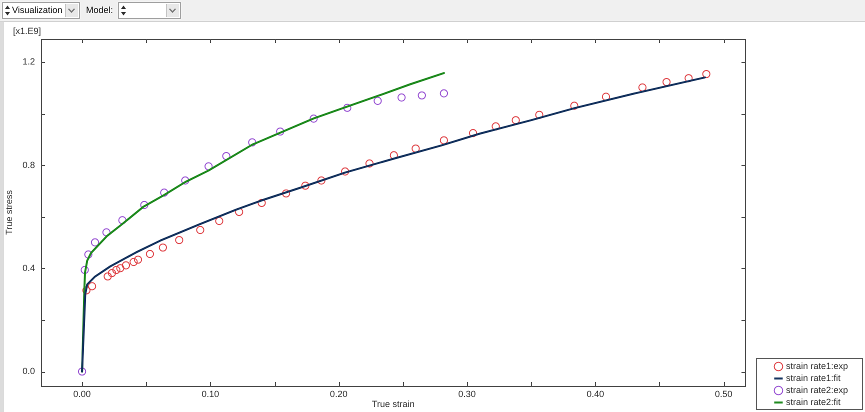  What do you see at coordinates (393, 404) in the screenshot?
I see `x-axis-title: True strain` at bounding box center [393, 404].